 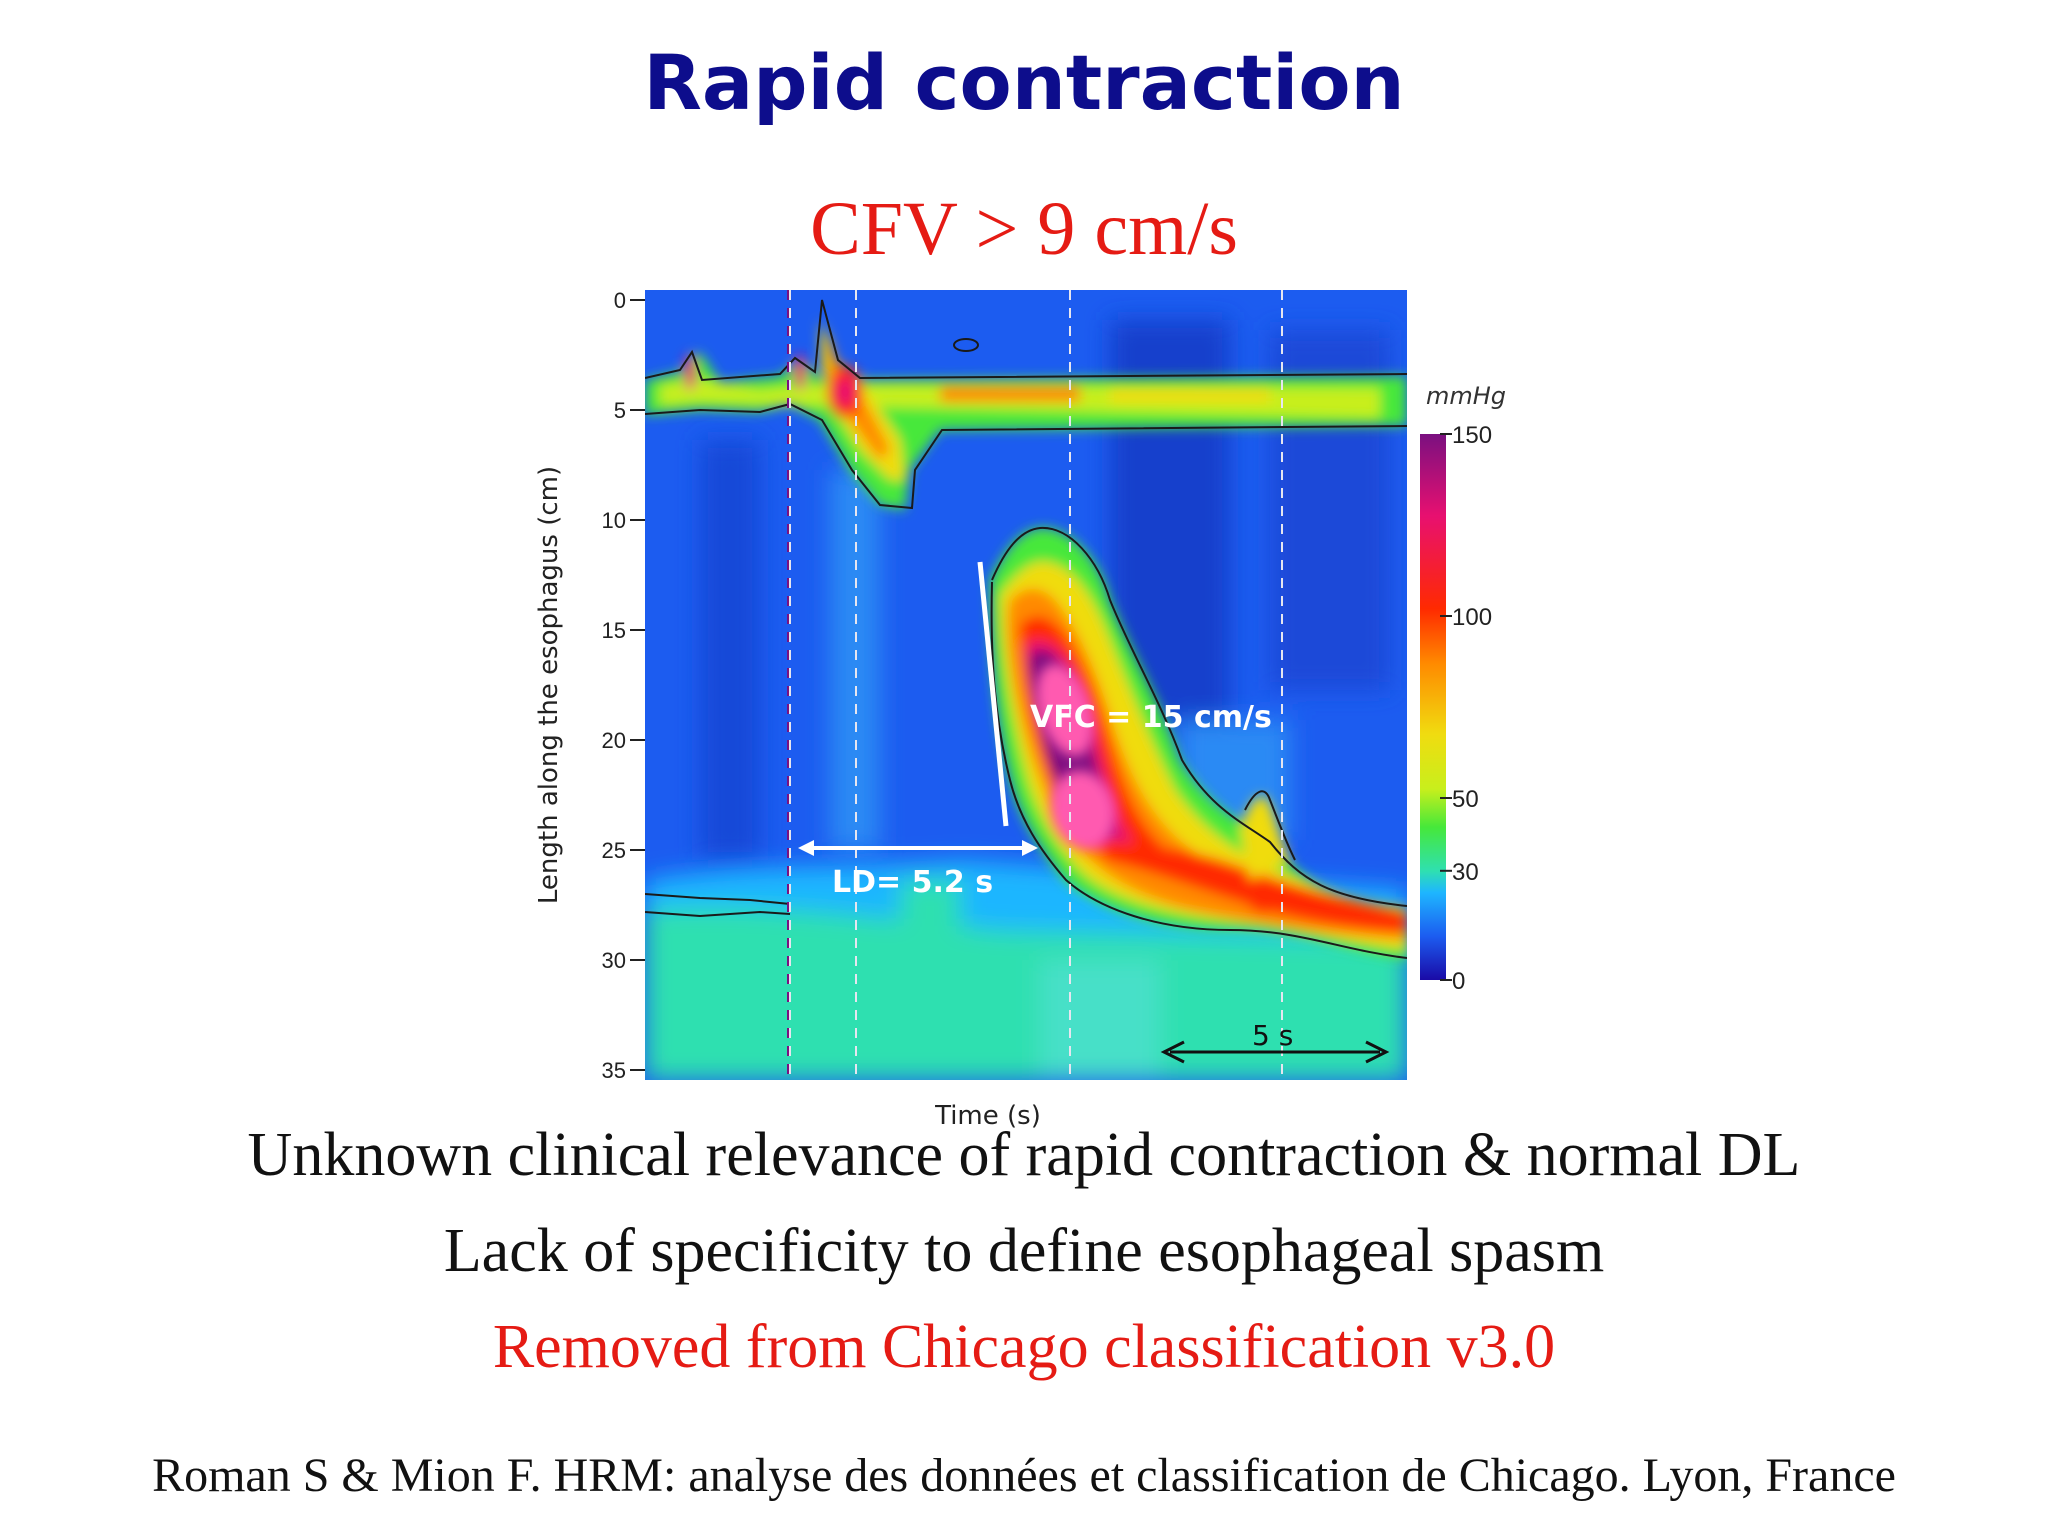 What do you see at coordinates (614, 1070) in the screenshot?
I see `y-tick-label: 35` at bounding box center [614, 1070].